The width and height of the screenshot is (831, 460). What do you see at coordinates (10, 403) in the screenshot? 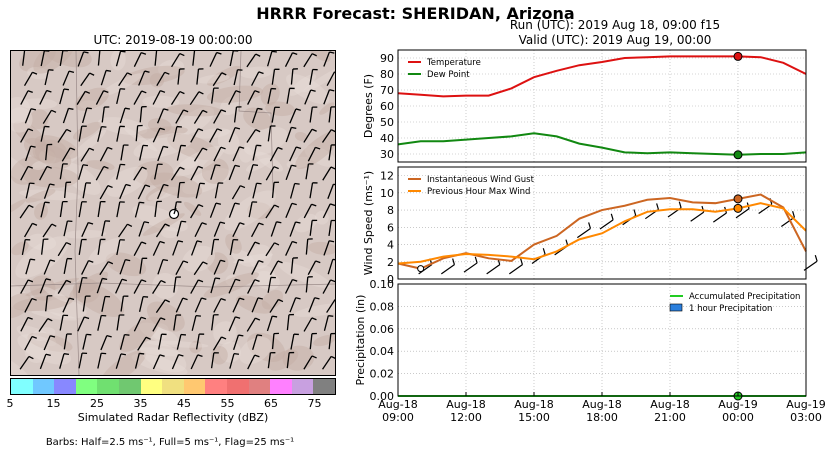
I see `colorbar-tick: 5` at bounding box center [10, 403].